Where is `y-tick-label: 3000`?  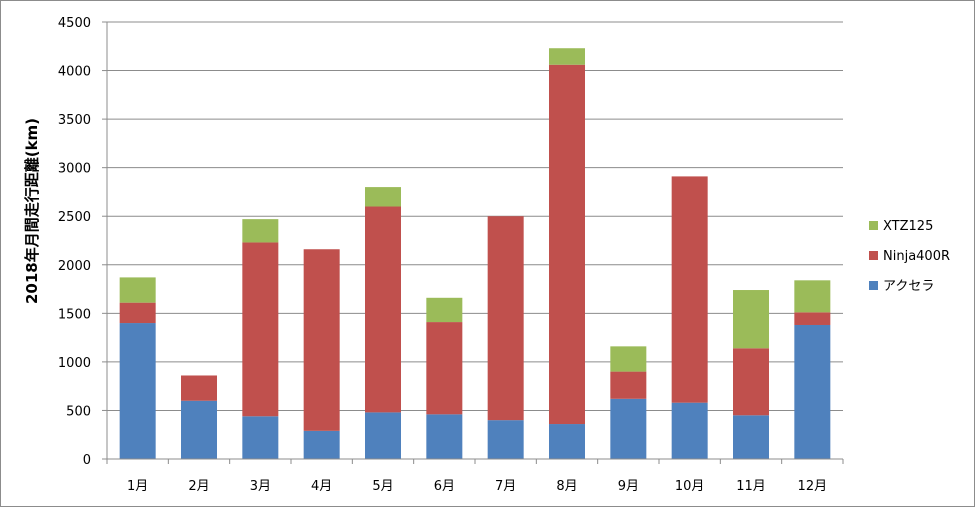 y-tick-label: 3000 is located at coordinates (74, 169).